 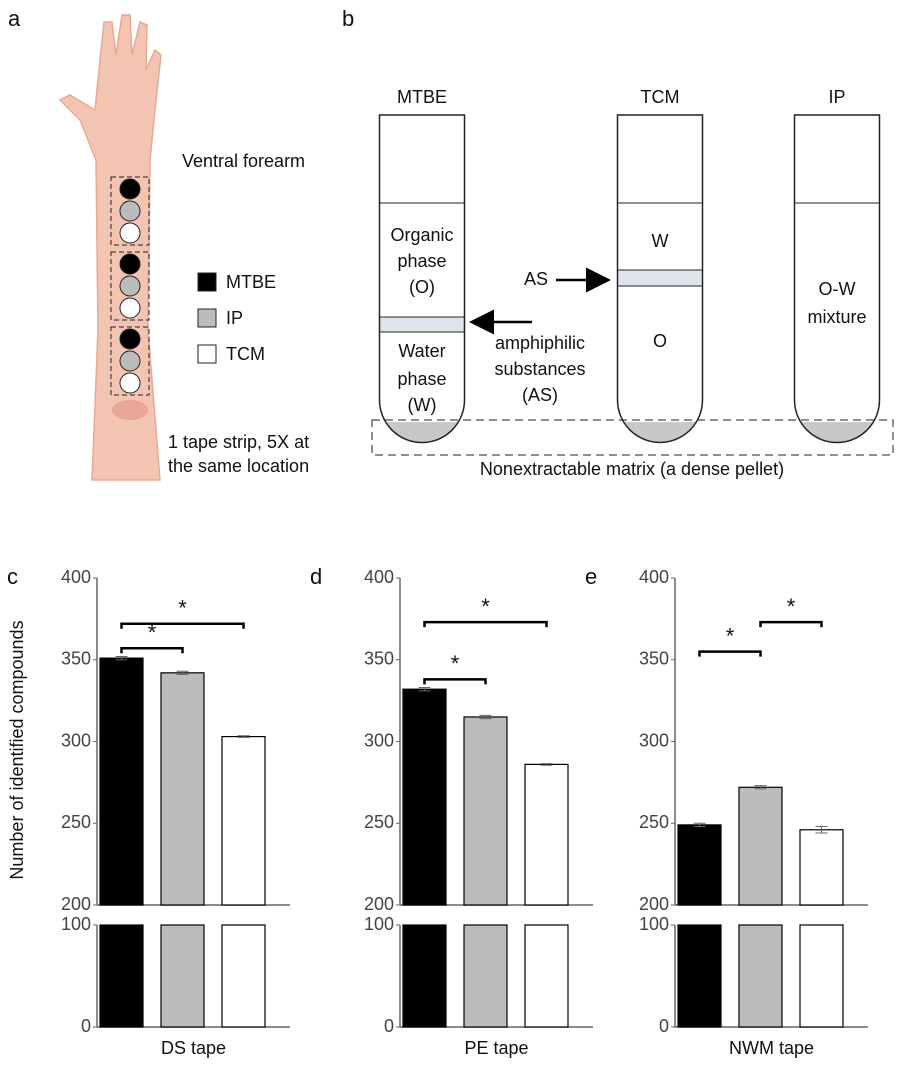 I want to click on panel-label: e, so click(x=591, y=576).